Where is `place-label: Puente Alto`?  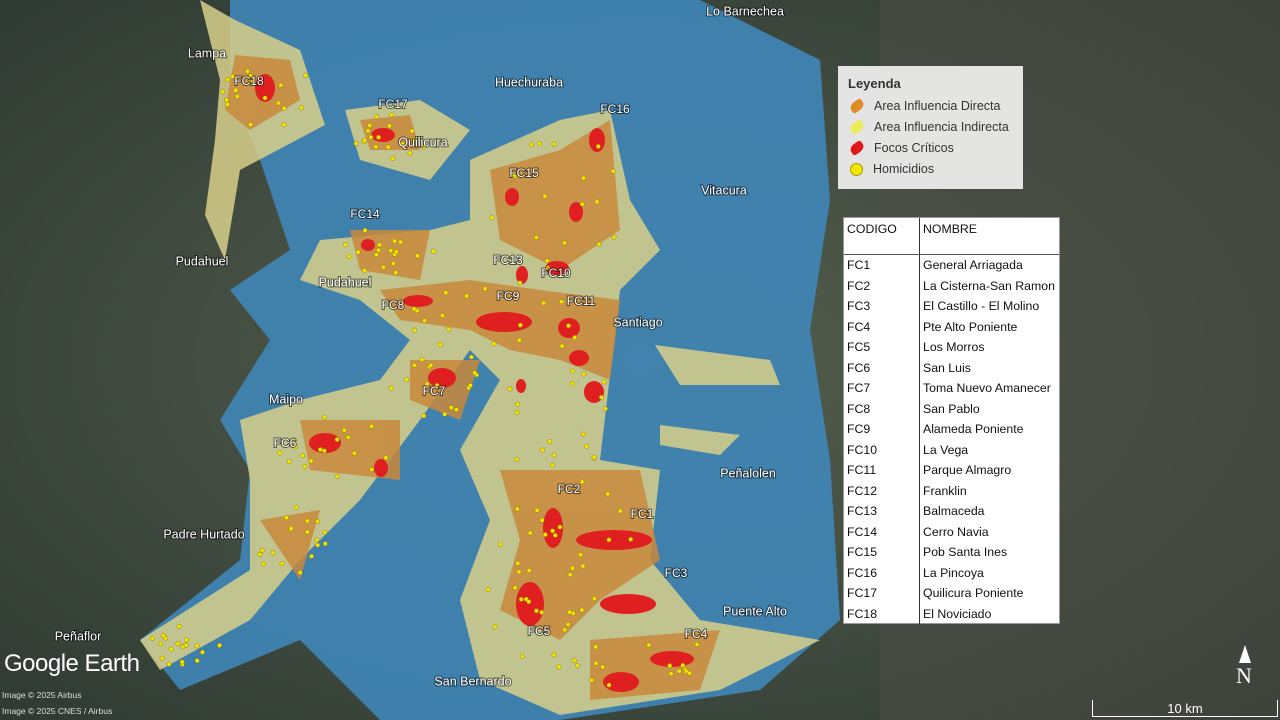 place-label: Puente Alto is located at coordinates (755, 611).